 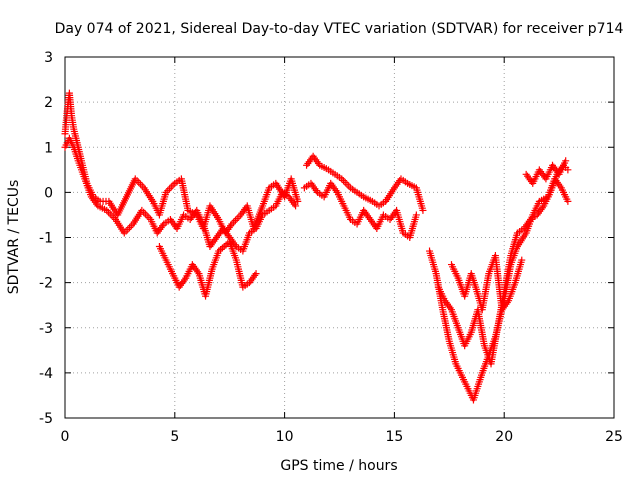 What do you see at coordinates (48, 193) in the screenshot?
I see `y-tick-label: 0` at bounding box center [48, 193].